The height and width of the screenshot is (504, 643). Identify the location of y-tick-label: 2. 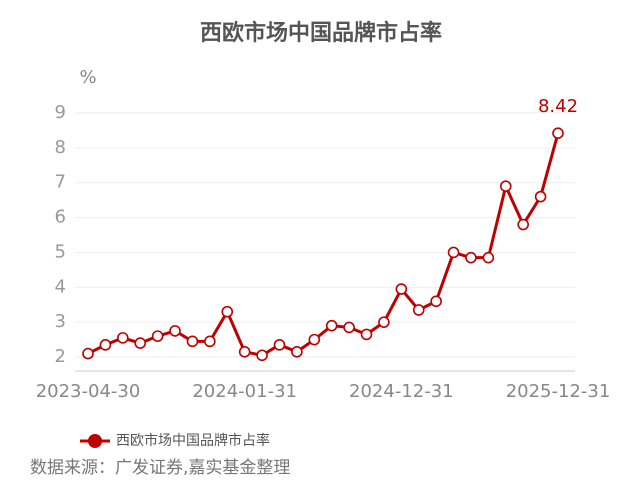
(60, 356).